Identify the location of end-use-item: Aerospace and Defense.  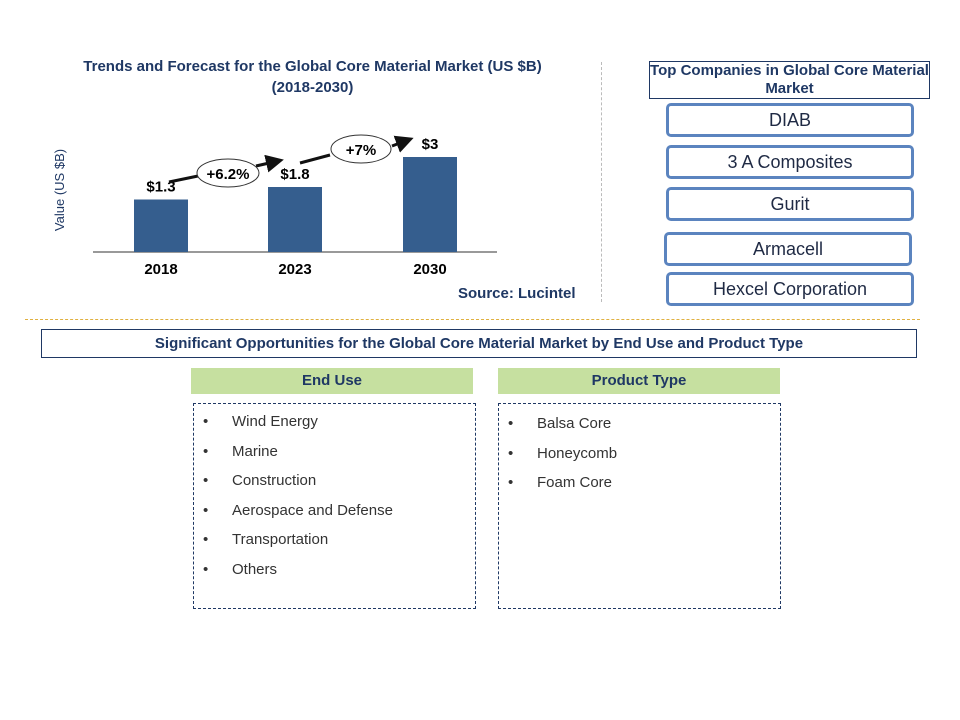
(334, 517).